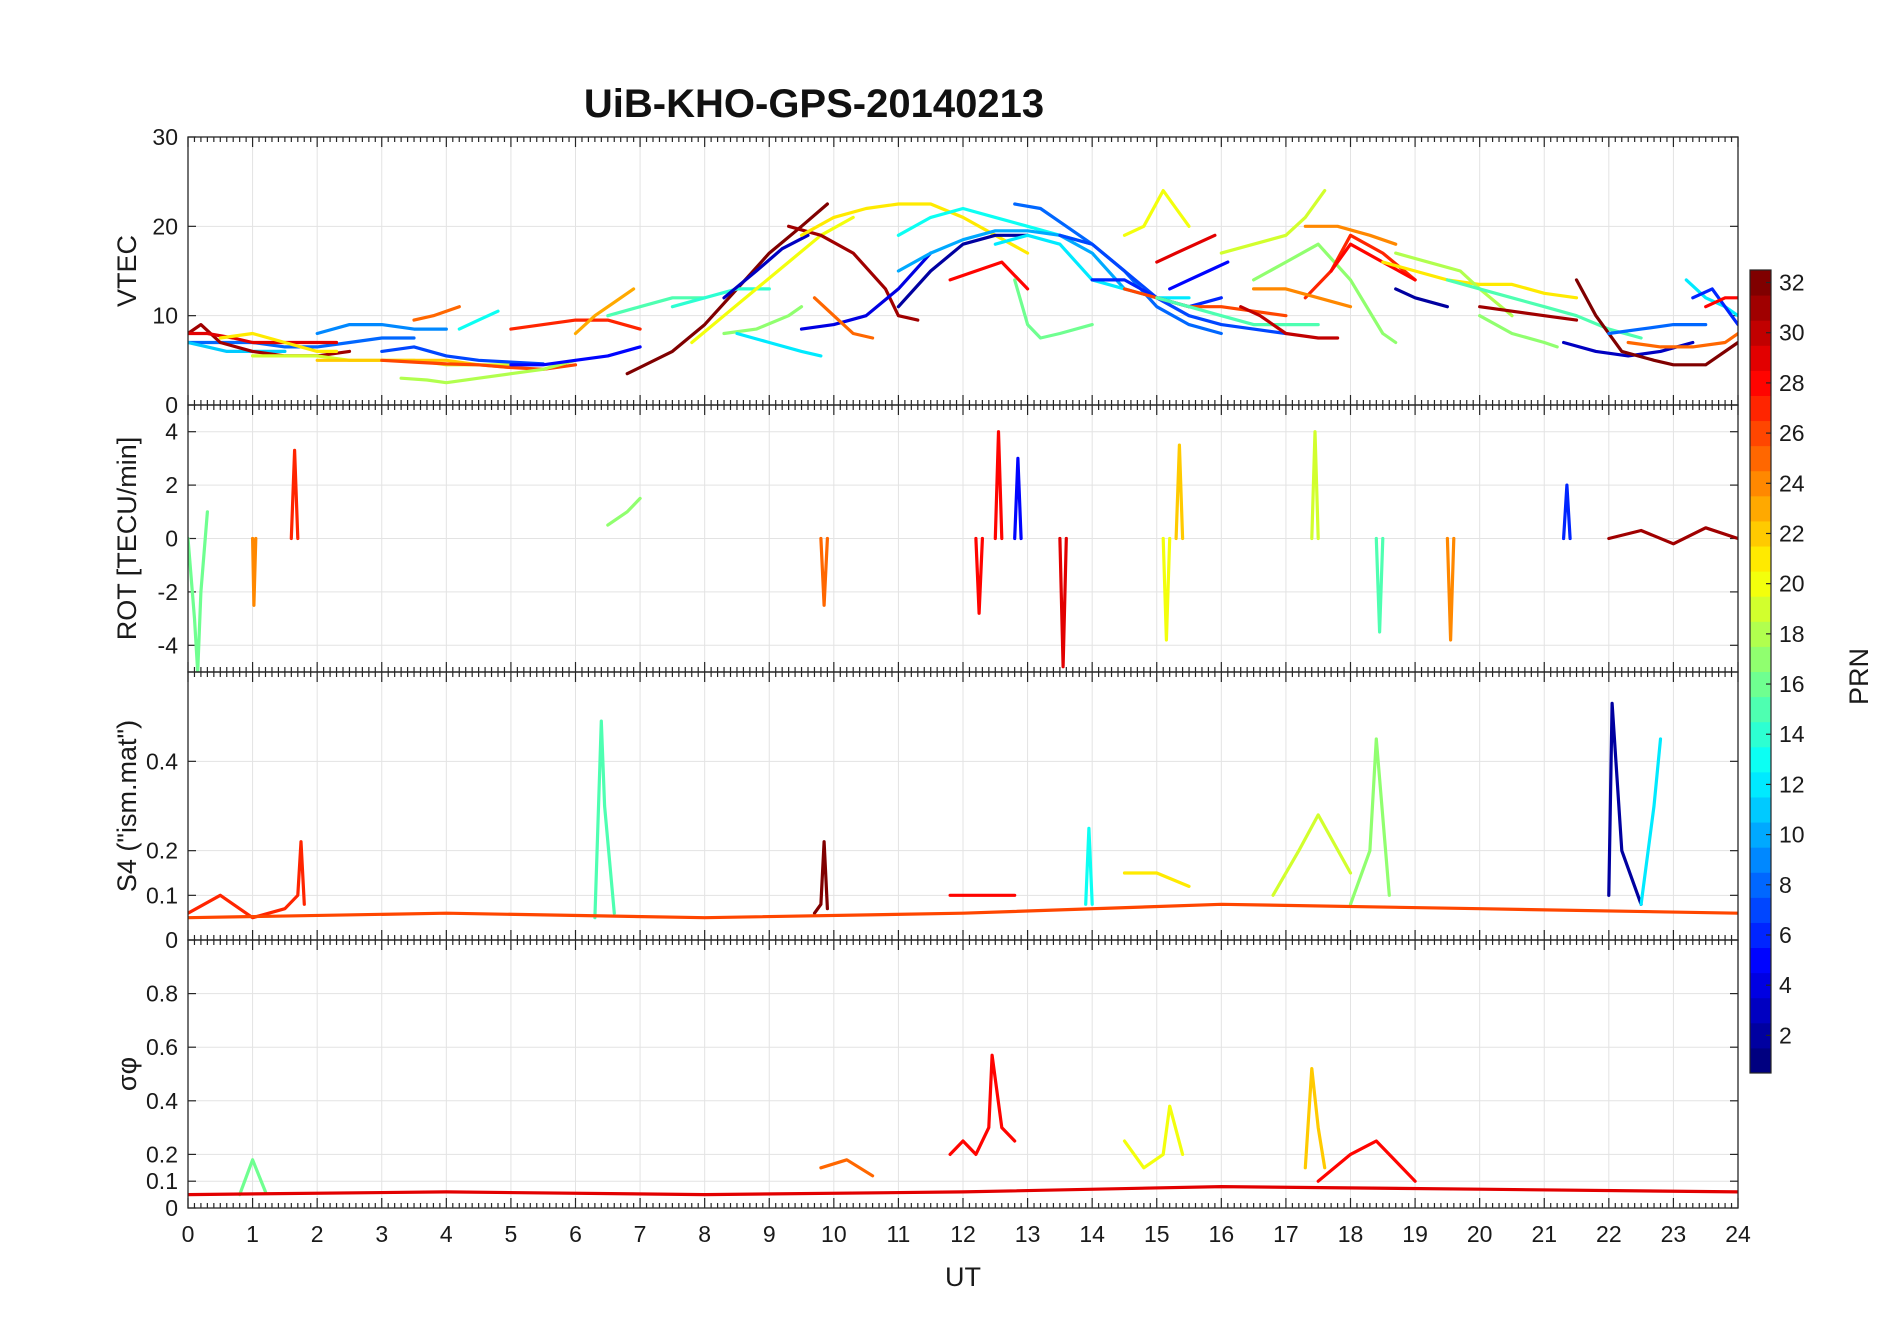 The image size is (1902, 1330). Describe the element at coordinates (1785, 885) in the screenshot. I see `colorbar-tick-label: 8` at that location.